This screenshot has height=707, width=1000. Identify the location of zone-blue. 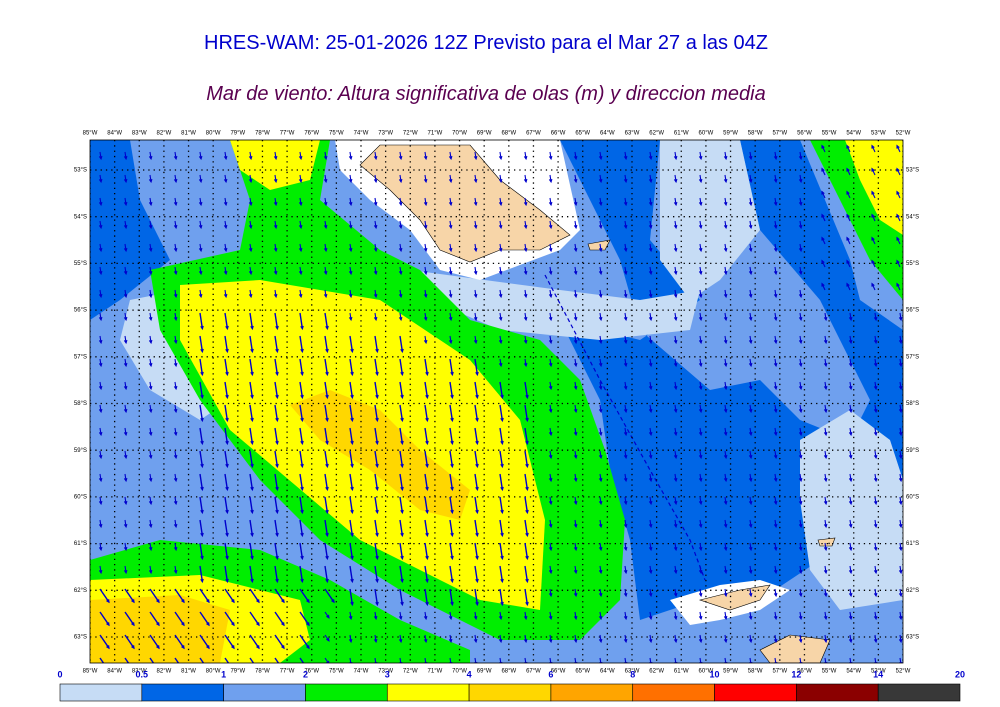
(130, 230).